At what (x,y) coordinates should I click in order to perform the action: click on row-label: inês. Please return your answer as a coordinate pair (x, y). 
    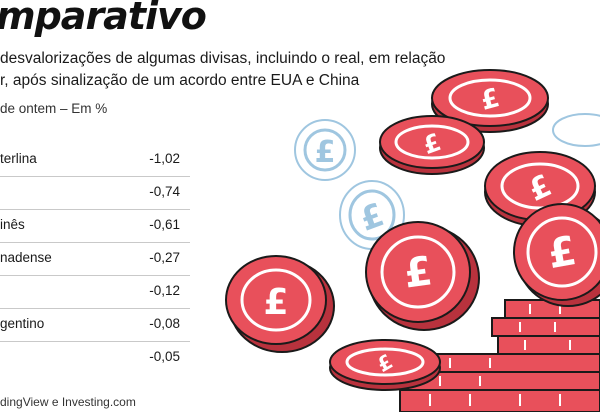
    Looking at the image, I should click on (12, 224).